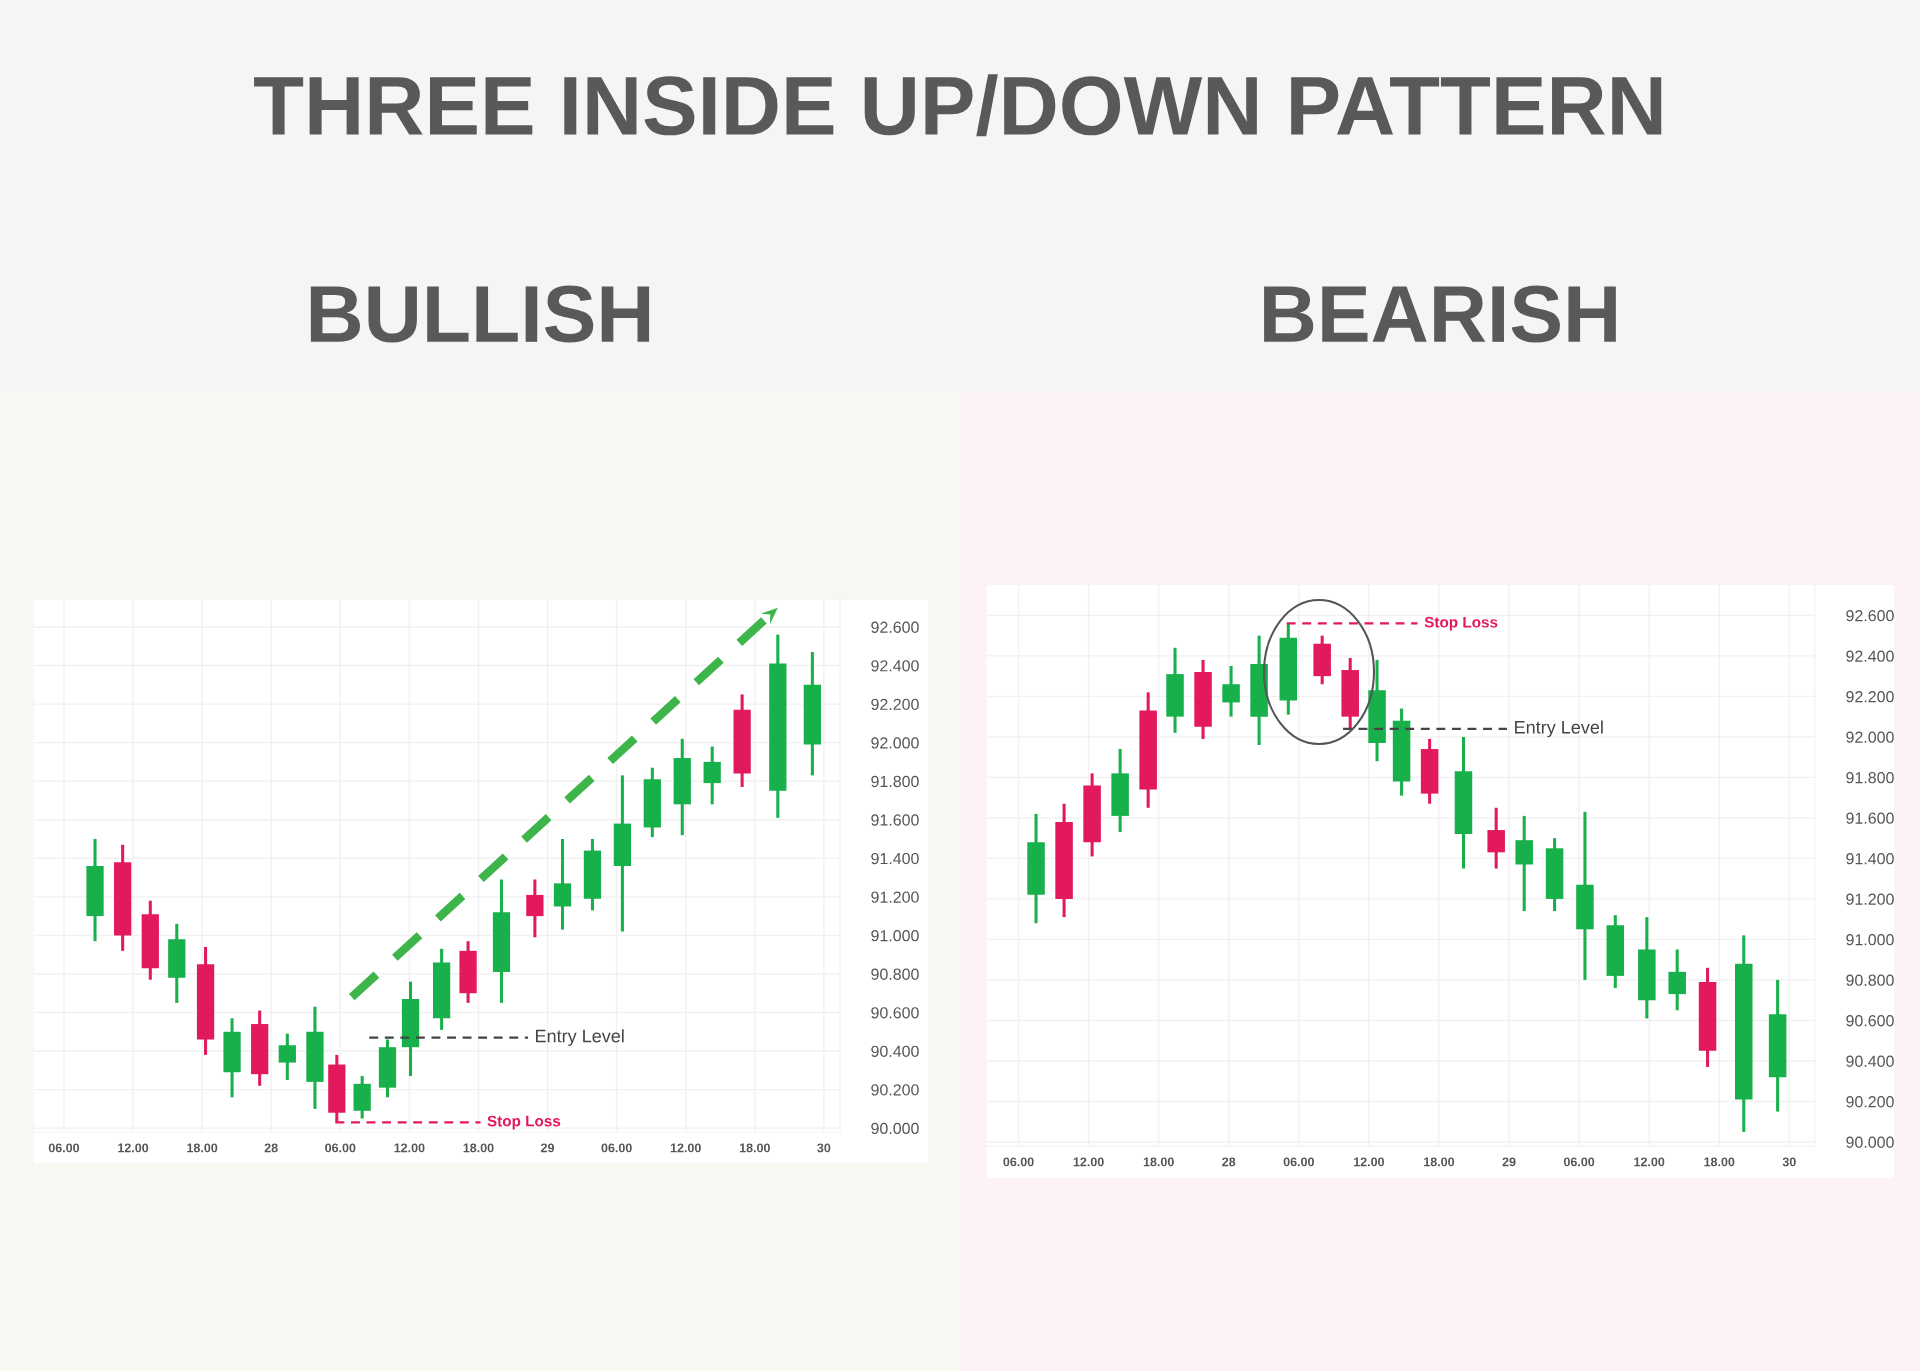  Describe the element at coordinates (1440, 314) in the screenshot. I see `chart-title: BEARISH` at that location.